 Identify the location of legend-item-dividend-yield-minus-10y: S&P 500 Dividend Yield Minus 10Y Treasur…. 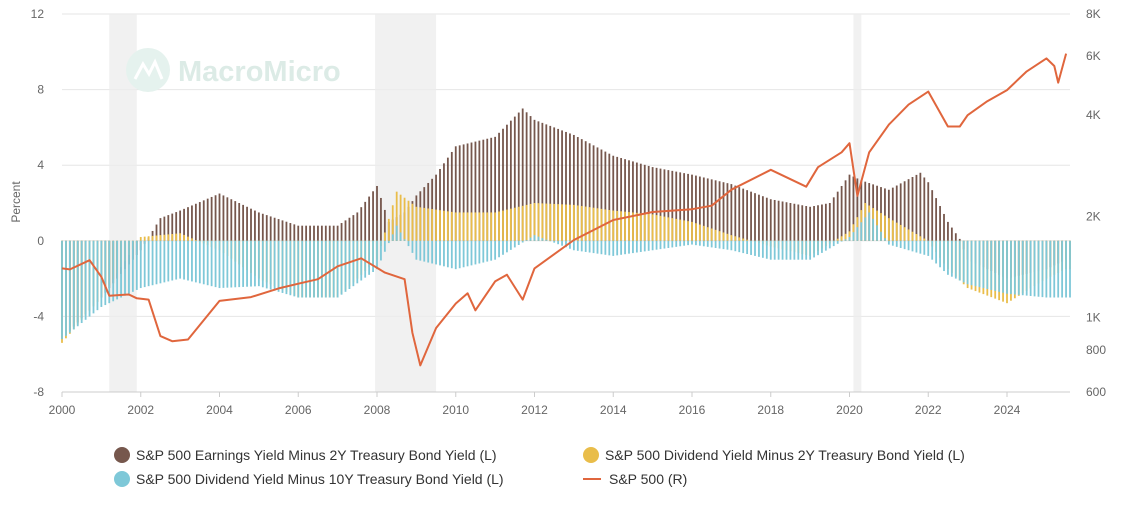
(309, 479).